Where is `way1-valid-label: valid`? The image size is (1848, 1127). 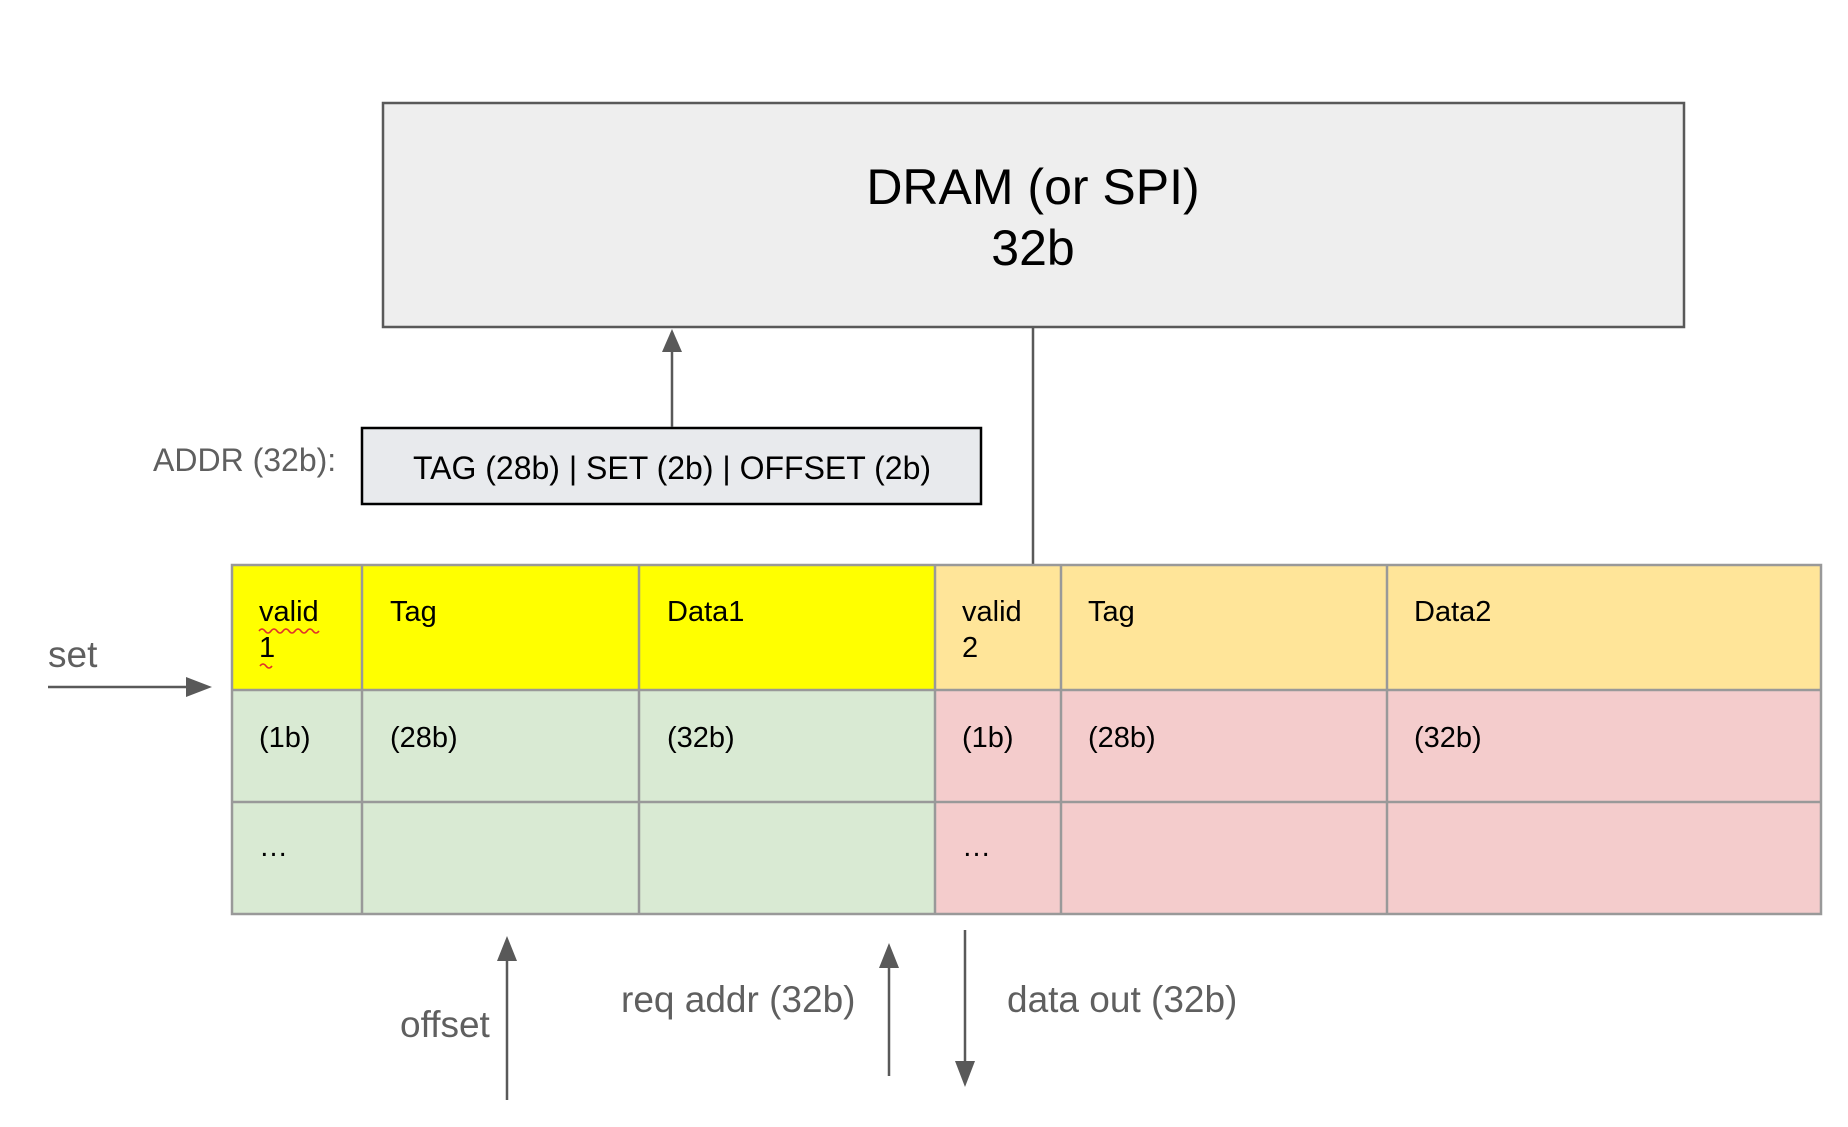
way1-valid-label: valid is located at coordinates (289, 612).